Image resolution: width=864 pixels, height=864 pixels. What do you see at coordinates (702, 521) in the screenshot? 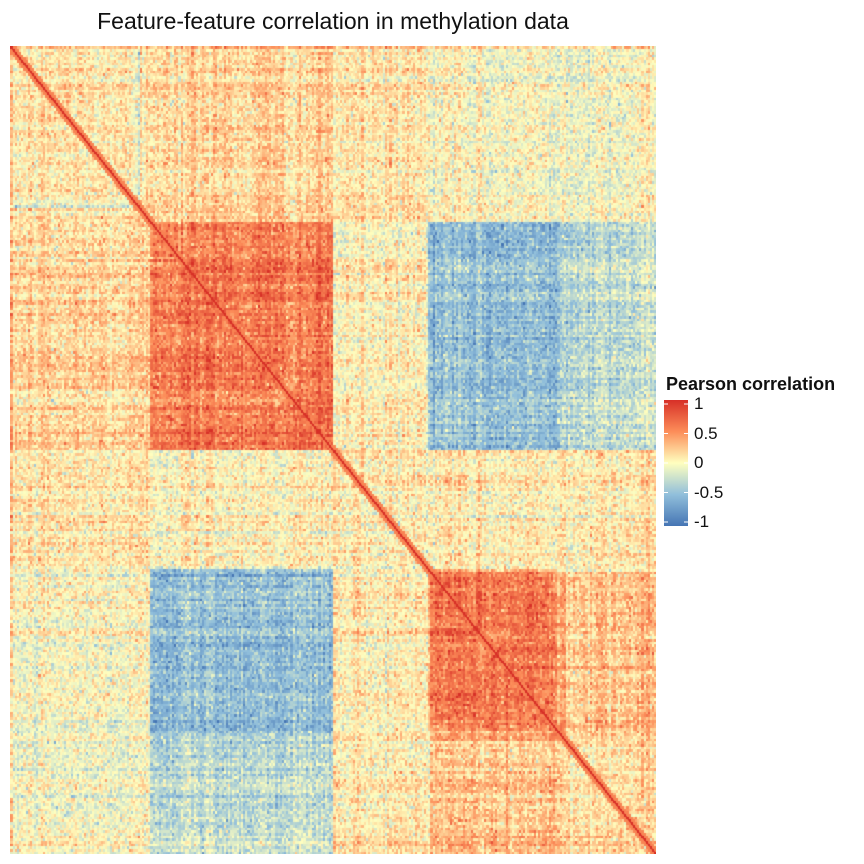
I see `legend-tick-label: -1` at bounding box center [702, 521].